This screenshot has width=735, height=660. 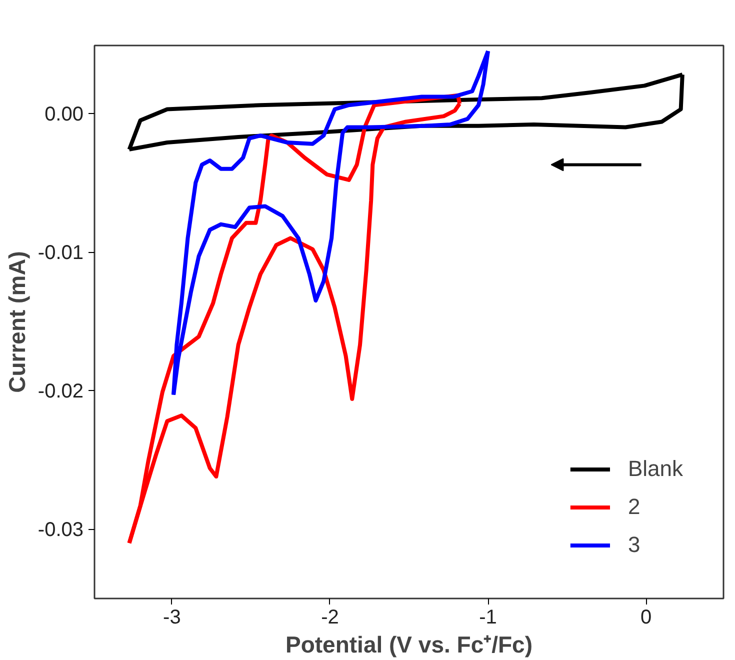 What do you see at coordinates (61, 253) in the screenshot?
I see `y-tick-label: -0.01` at bounding box center [61, 253].